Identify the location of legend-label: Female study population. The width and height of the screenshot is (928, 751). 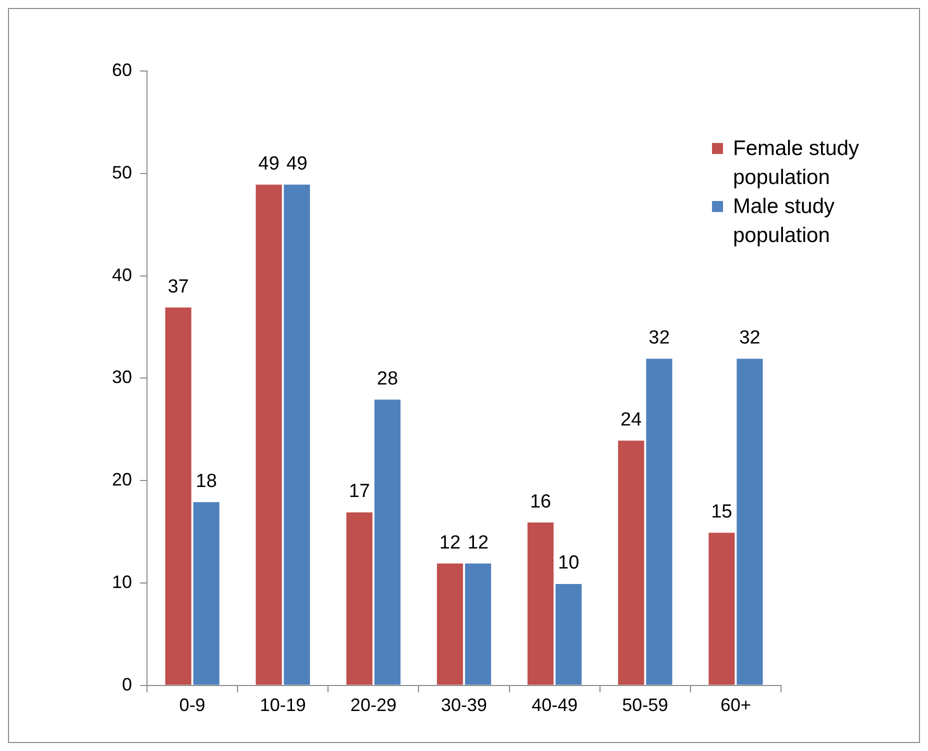
(796, 163).